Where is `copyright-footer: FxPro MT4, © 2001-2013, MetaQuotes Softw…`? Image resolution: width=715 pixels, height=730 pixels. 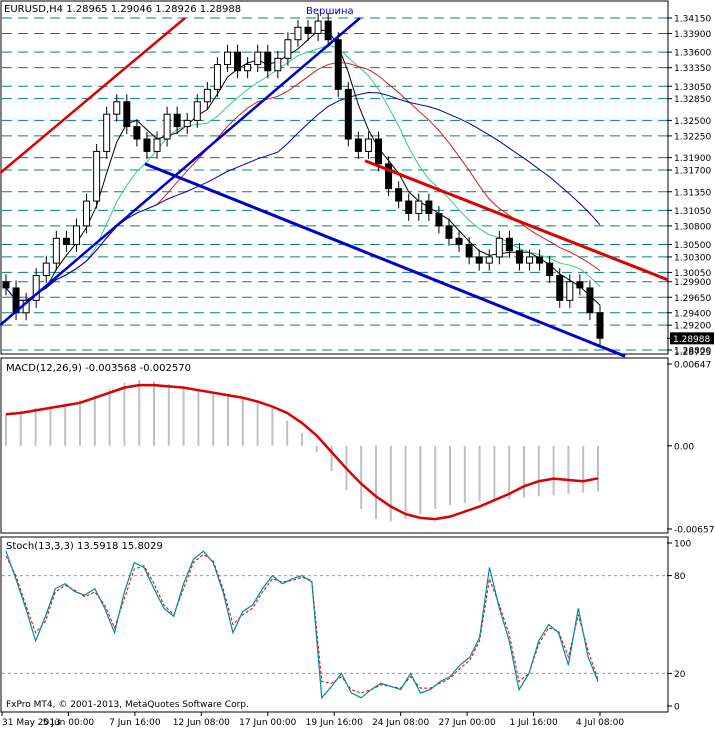
copyright-footer: FxPro MT4, © 2001-2013, MetaQuotes Softw… is located at coordinates (127, 705).